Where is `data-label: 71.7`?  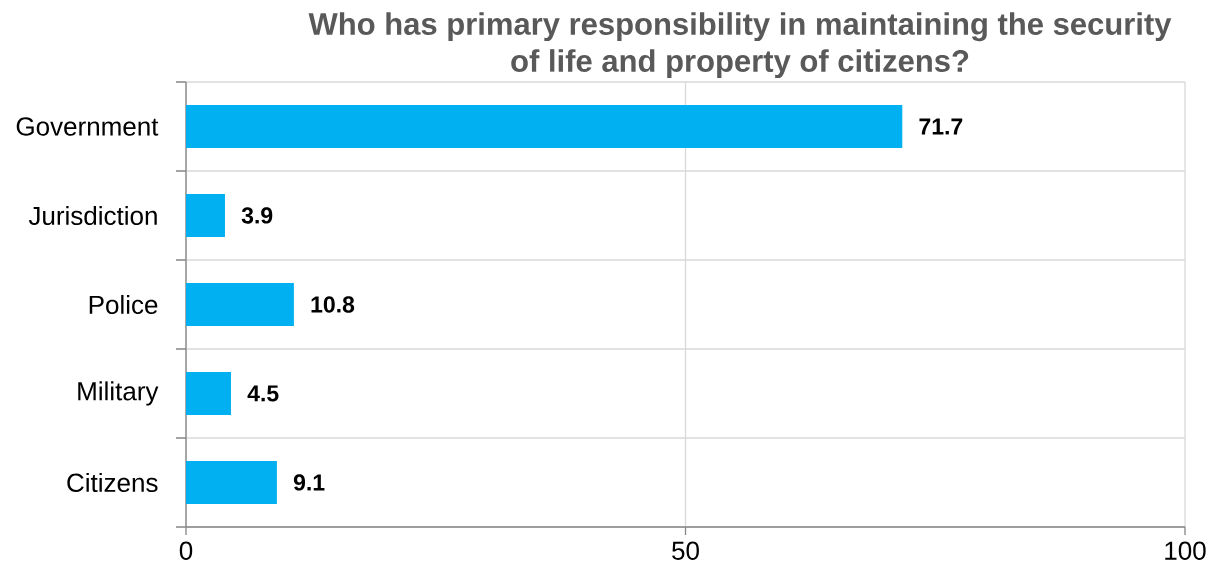
data-label: 71.7 is located at coordinates (941, 126).